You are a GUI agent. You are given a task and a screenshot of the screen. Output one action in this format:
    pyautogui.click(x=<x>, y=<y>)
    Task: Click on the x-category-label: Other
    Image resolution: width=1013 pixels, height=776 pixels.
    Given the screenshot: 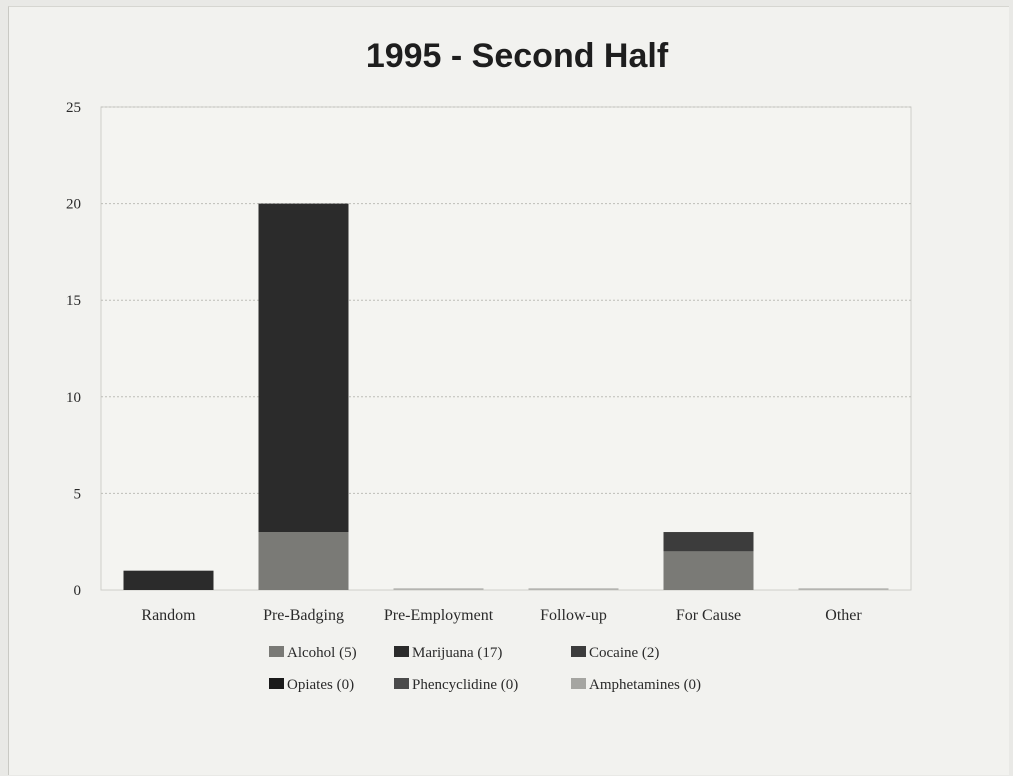 What is the action you would take?
    pyautogui.click(x=843, y=615)
    